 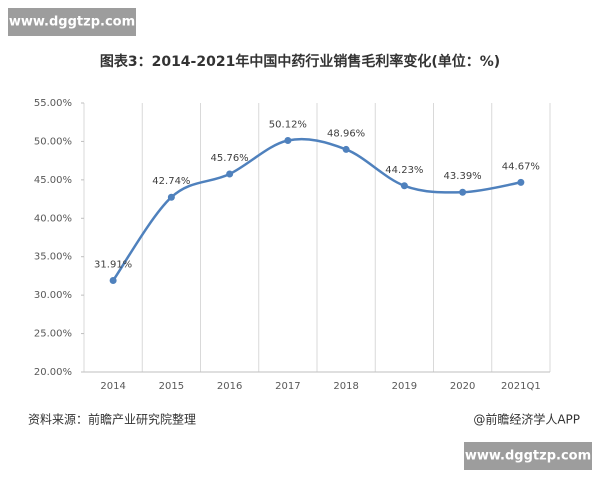 What do you see at coordinates (53, 334) in the screenshot?
I see `y-tick-label: 25.00%` at bounding box center [53, 334].